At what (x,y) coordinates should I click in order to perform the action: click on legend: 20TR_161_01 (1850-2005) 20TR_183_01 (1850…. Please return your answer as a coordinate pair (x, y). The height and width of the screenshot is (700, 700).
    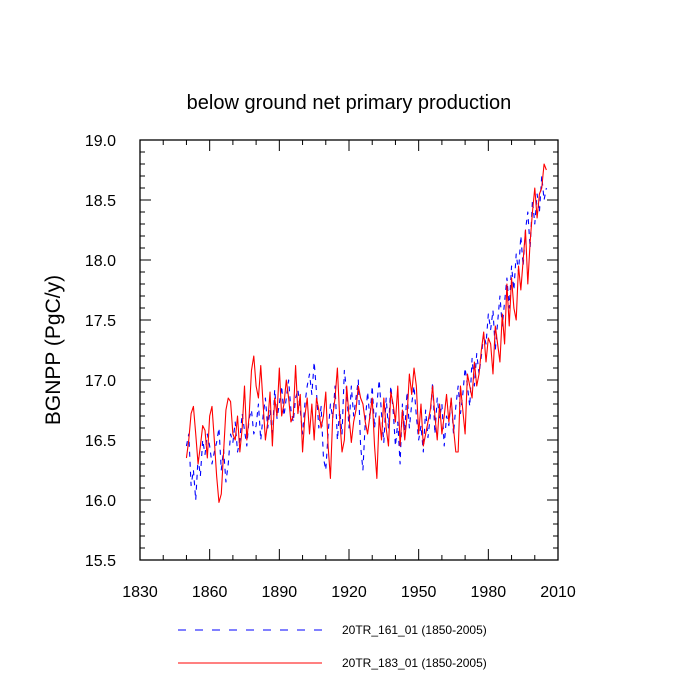
    Looking at the image, I should click on (332, 646).